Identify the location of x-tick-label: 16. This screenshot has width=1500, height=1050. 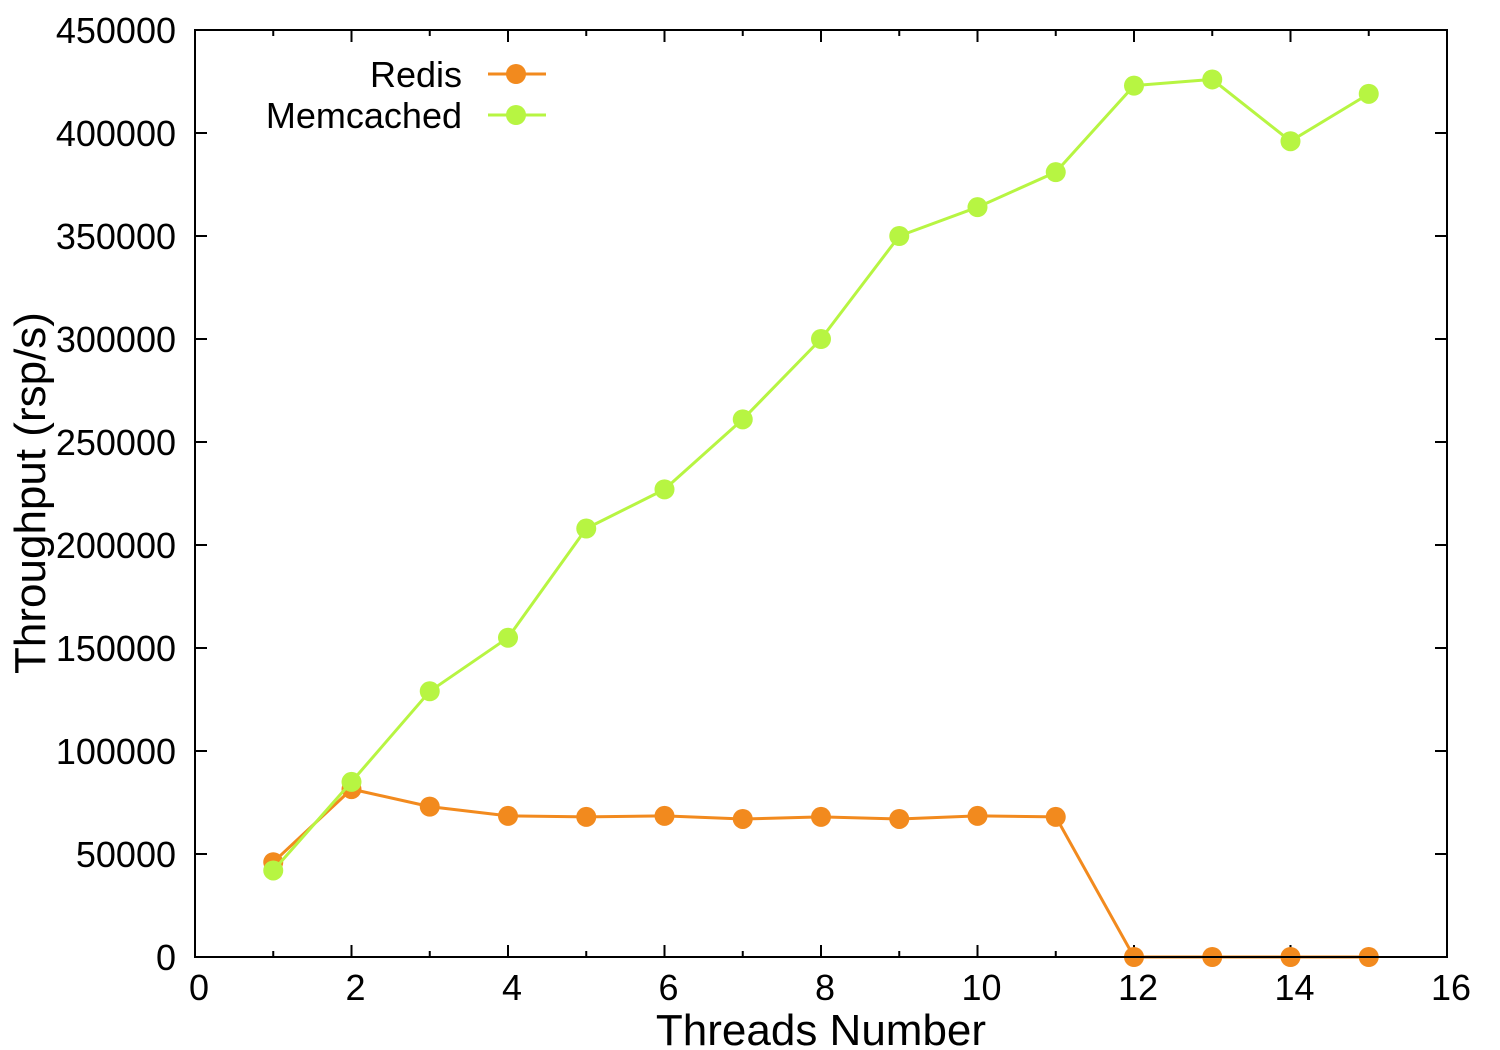
(1451, 987).